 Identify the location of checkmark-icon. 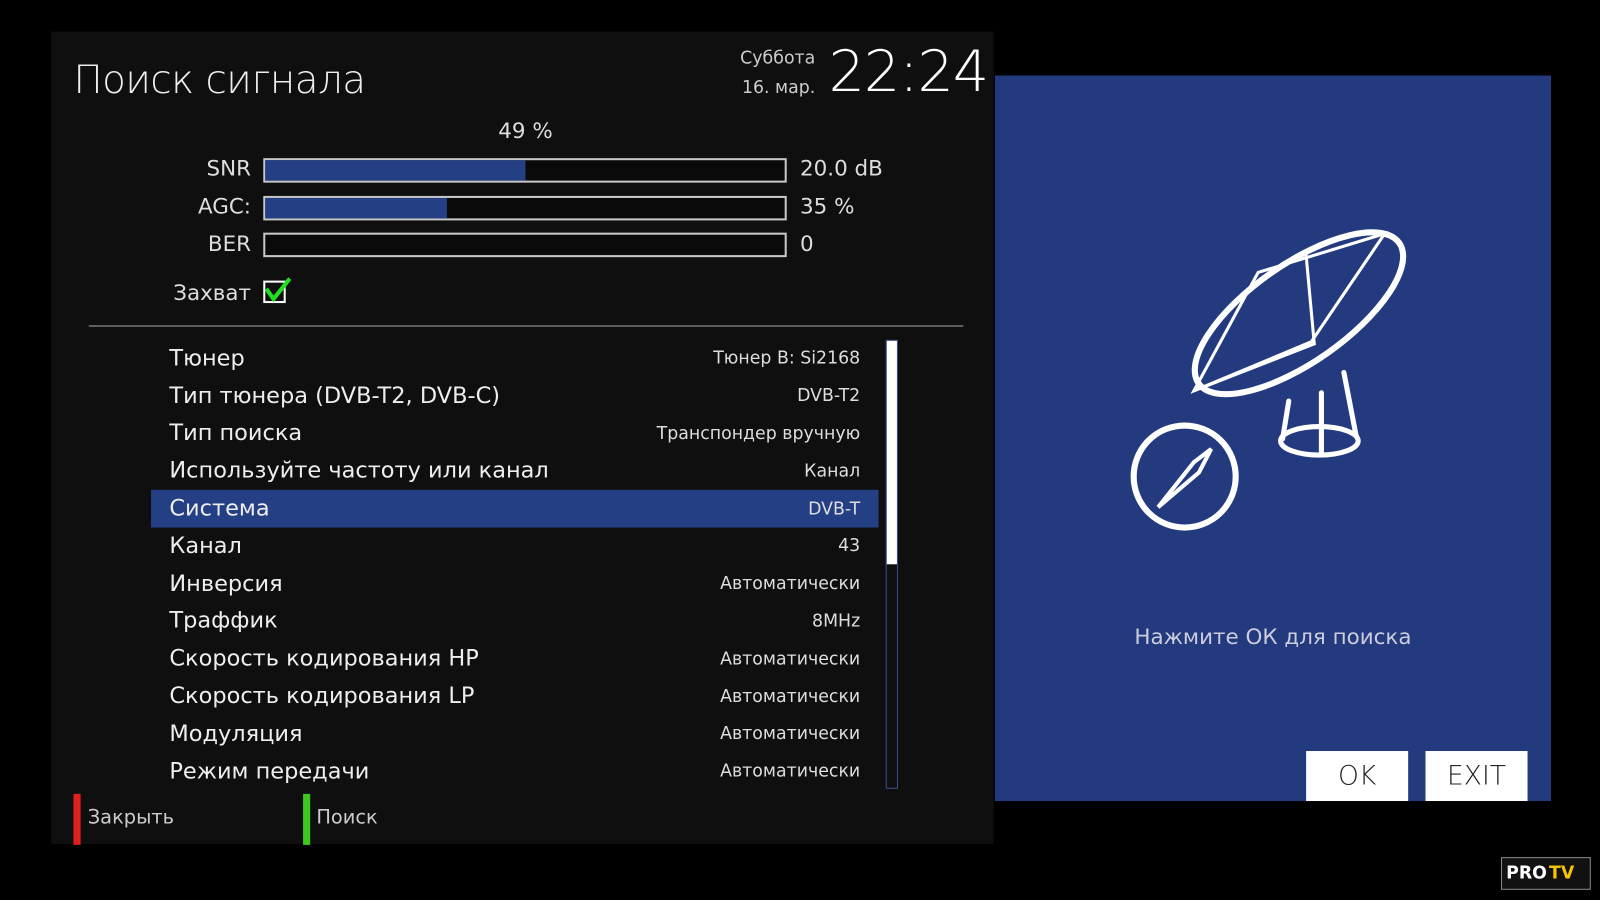
(278, 290).